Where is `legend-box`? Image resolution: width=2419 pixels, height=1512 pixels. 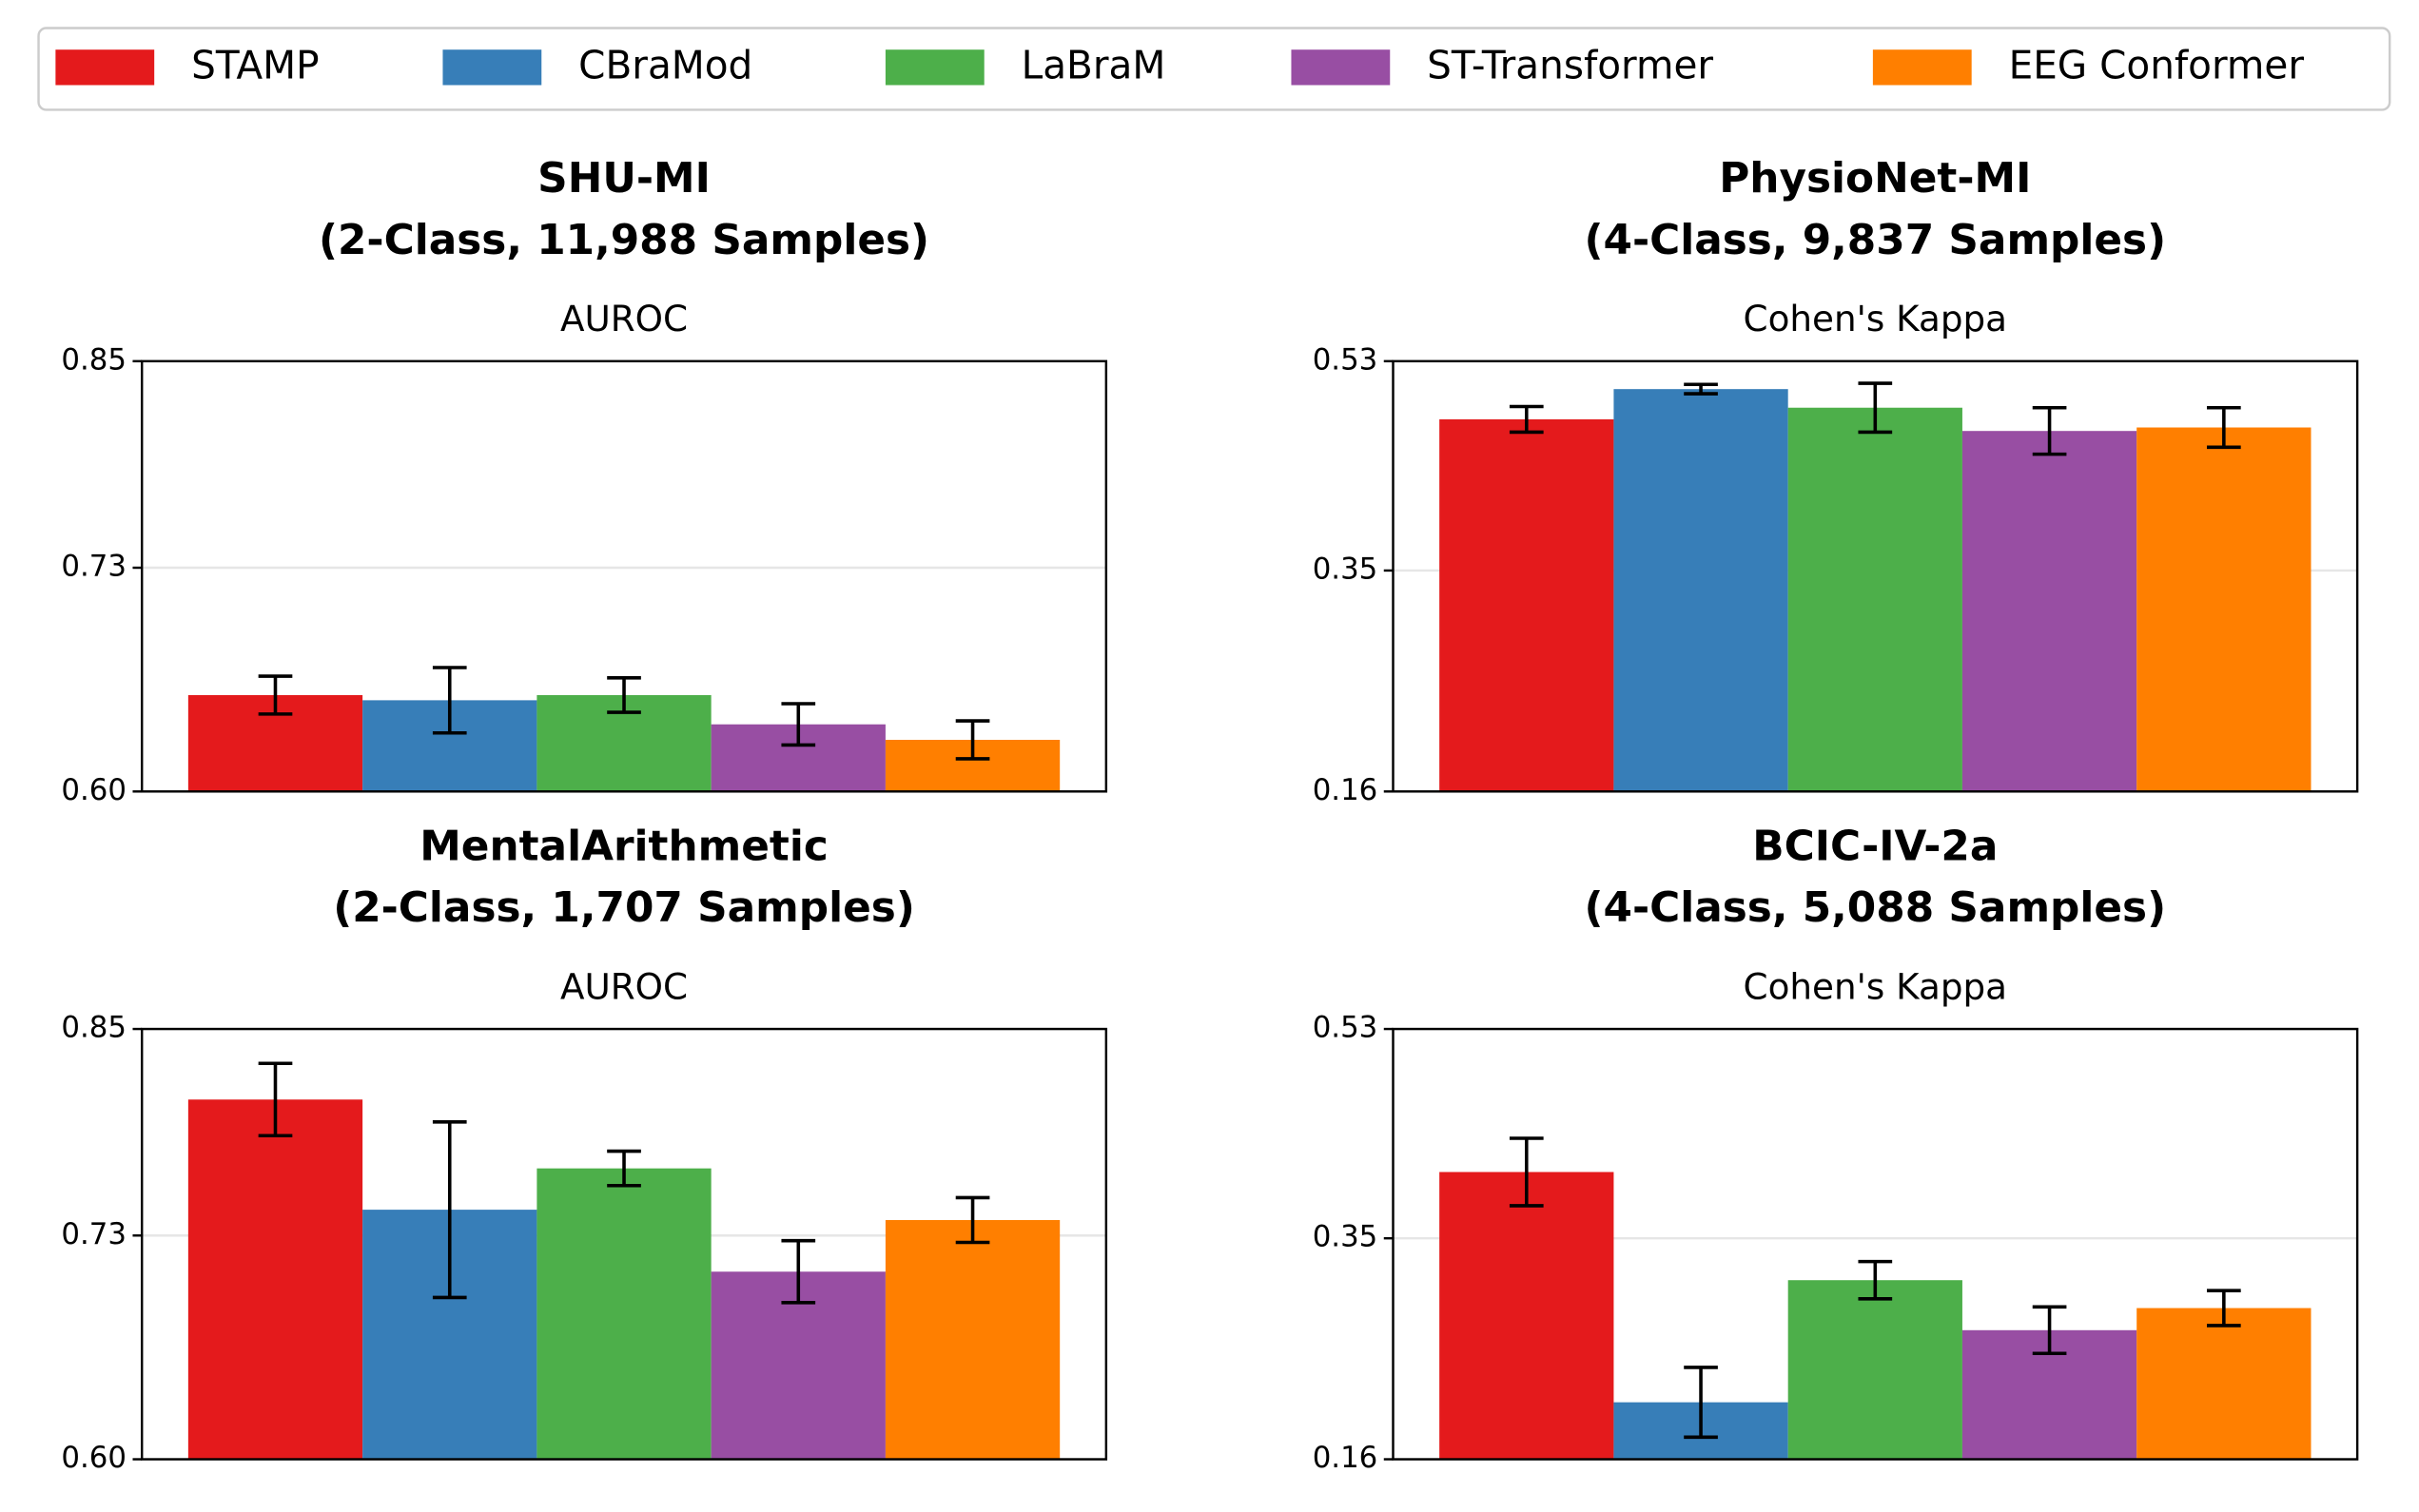
legend-box is located at coordinates (1214, 69).